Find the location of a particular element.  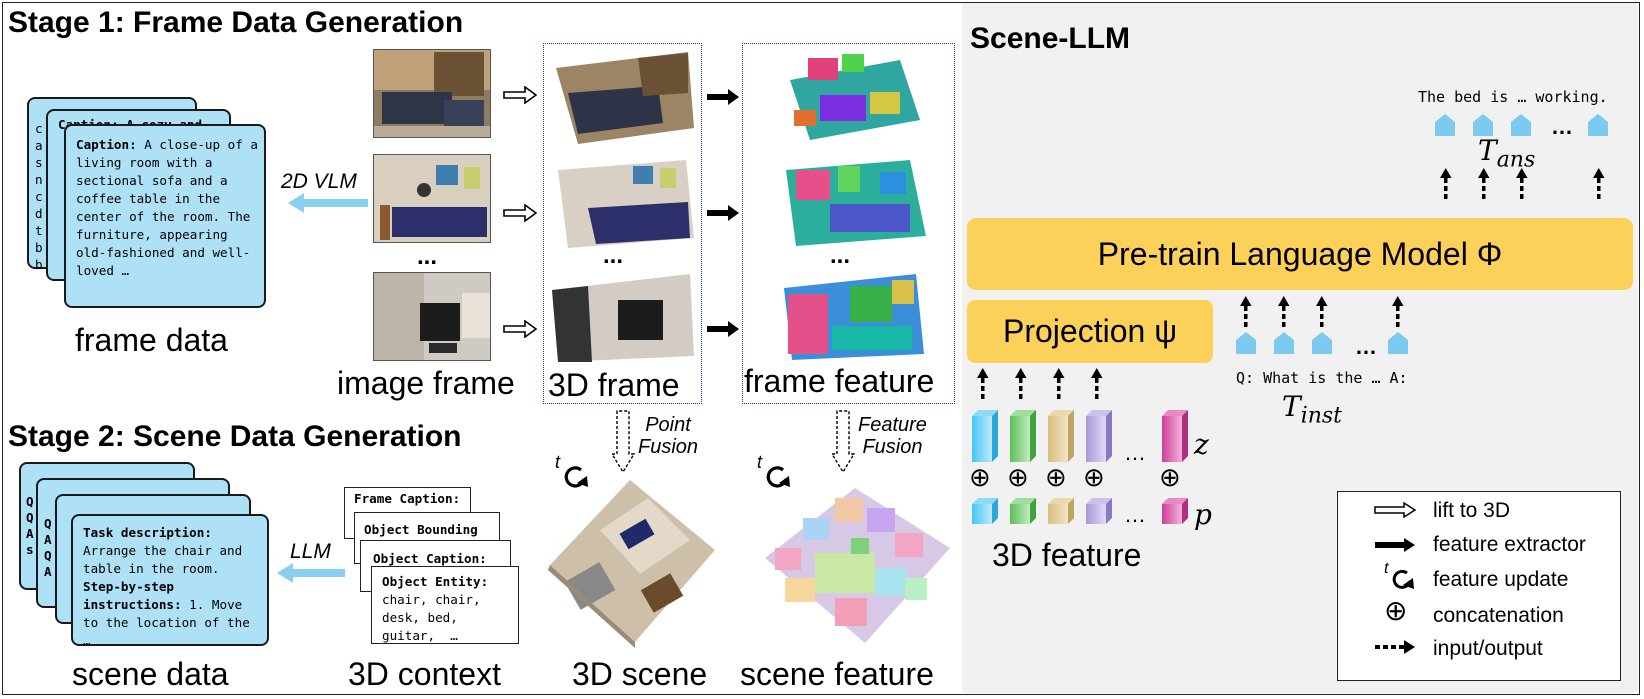

output-arrows-icon is located at coordinates (1522, 183).